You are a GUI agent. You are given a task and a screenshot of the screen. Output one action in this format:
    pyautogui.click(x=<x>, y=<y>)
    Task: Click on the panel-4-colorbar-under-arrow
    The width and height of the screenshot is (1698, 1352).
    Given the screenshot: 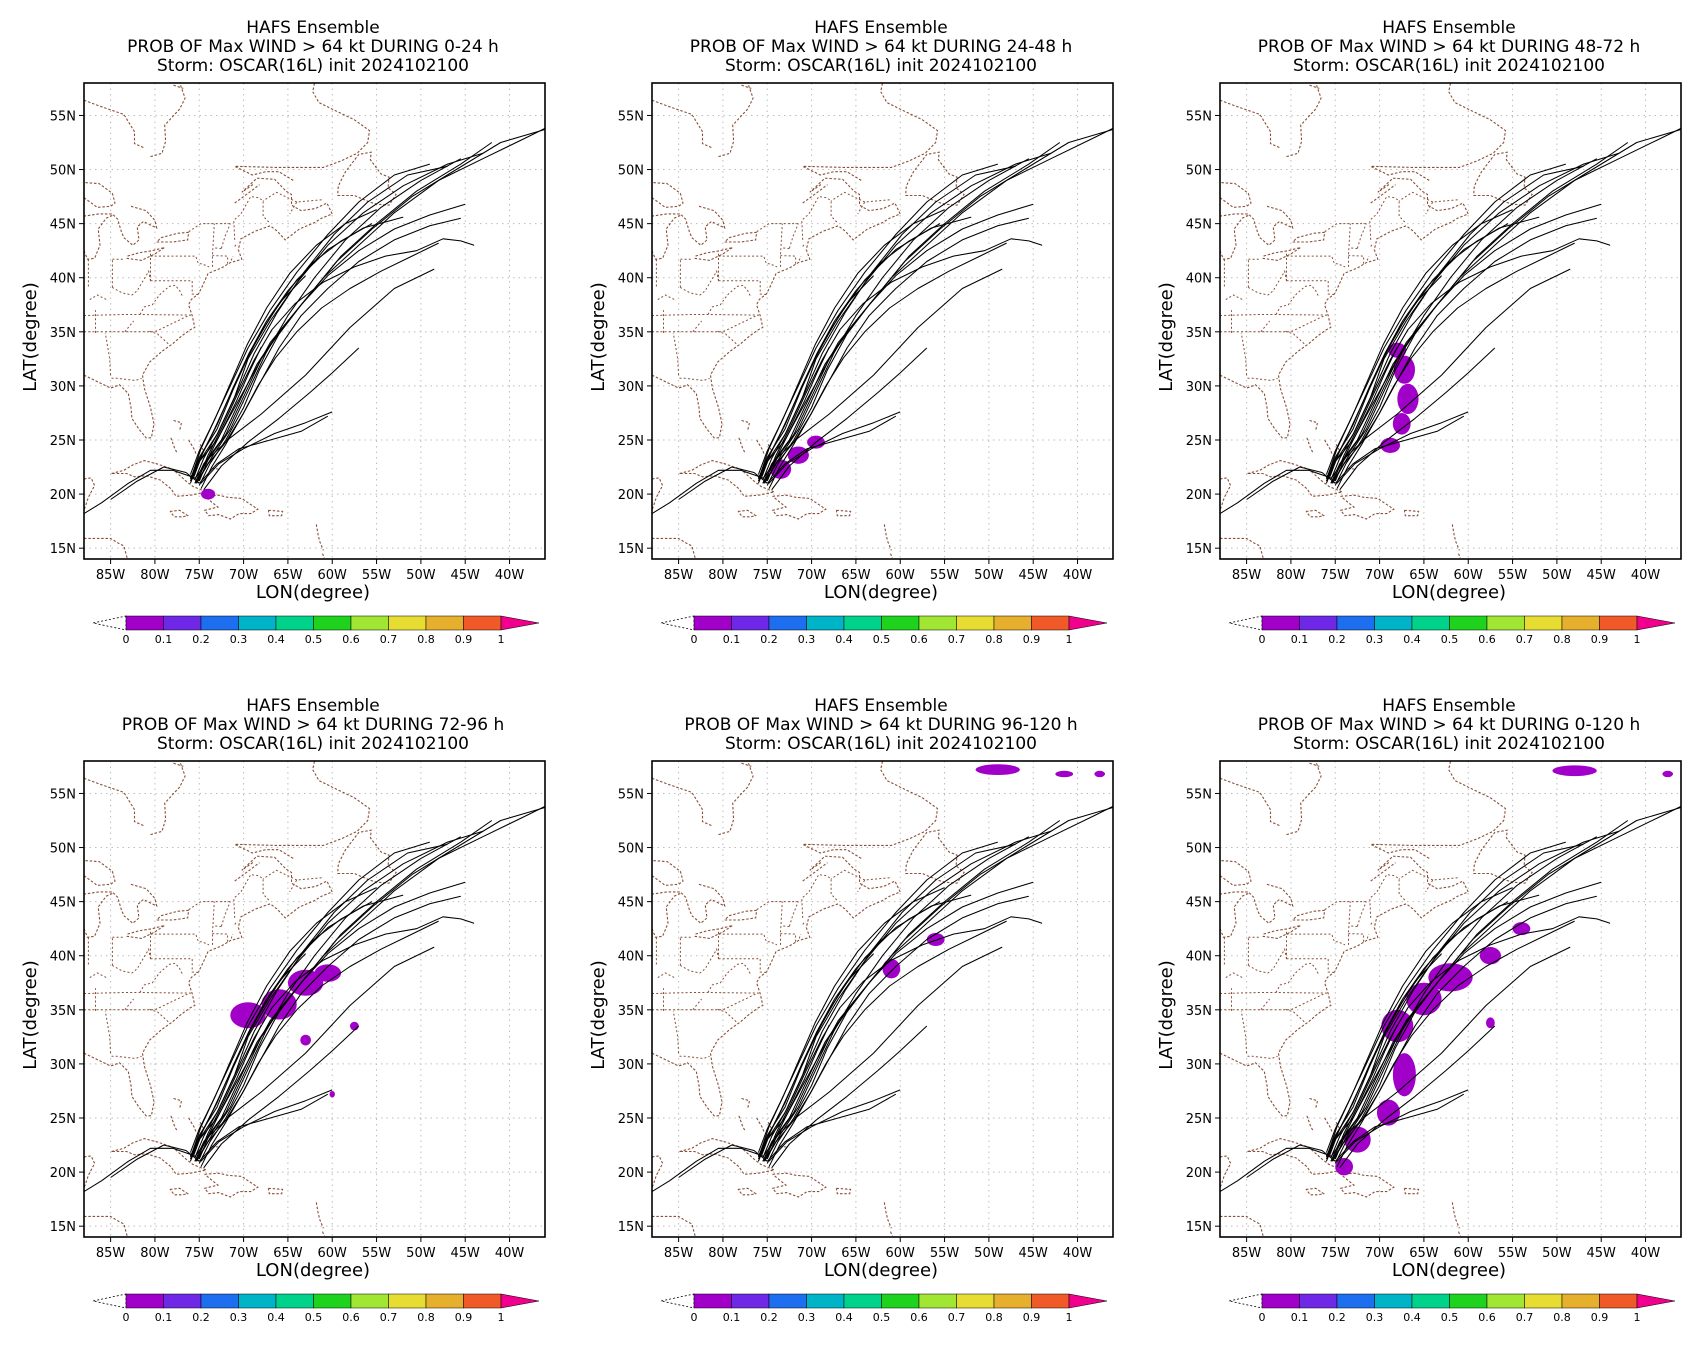 What is the action you would take?
    pyautogui.click(x=109, y=1301)
    